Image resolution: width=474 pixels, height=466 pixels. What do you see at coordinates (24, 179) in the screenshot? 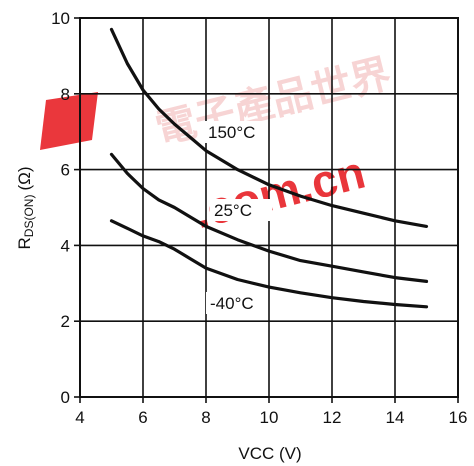
I see `y-axis-label-unit: (Ω)` at bounding box center [24, 179].